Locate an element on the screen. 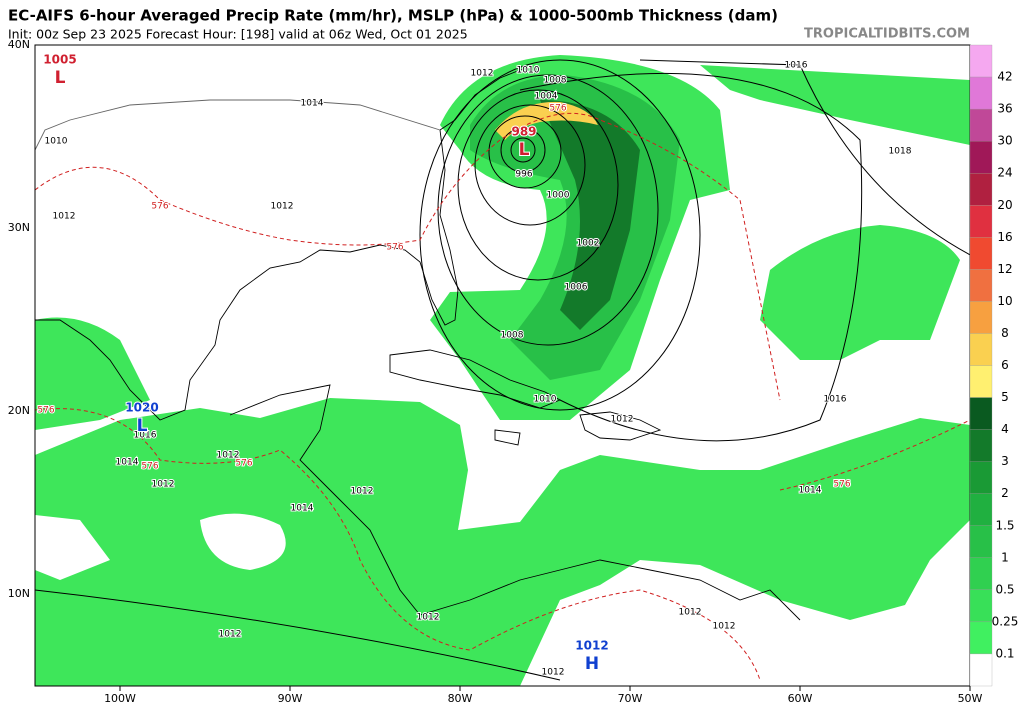 This screenshot has height=710, width=1024. pressure-center-letter: H is located at coordinates (592, 664).